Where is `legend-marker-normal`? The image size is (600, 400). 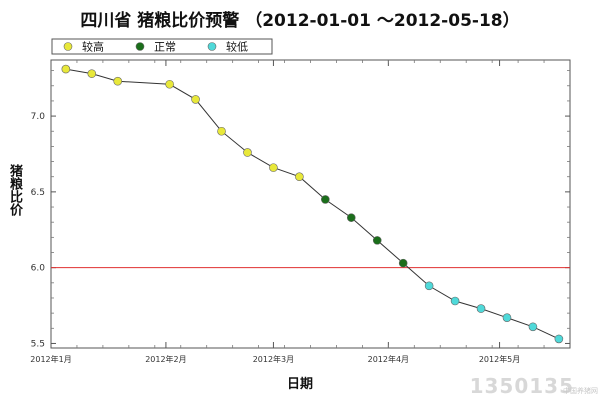 legend-marker-normal is located at coordinates (140, 46).